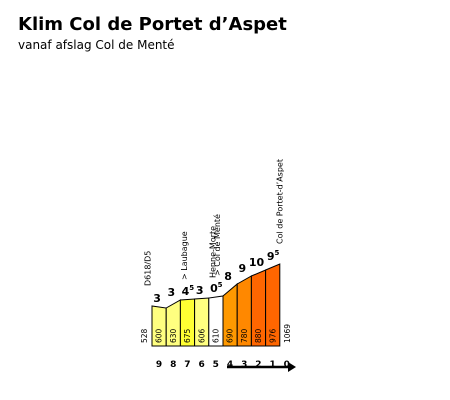 This screenshot has width=450, height=400. I want to click on km-tick-label: 6, so click(201, 365).